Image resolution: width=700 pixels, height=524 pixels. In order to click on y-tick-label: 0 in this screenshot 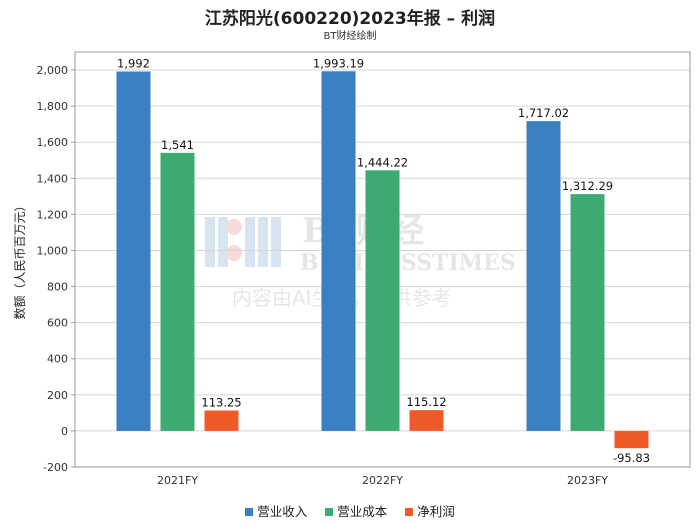, I will do `click(64, 431)`.